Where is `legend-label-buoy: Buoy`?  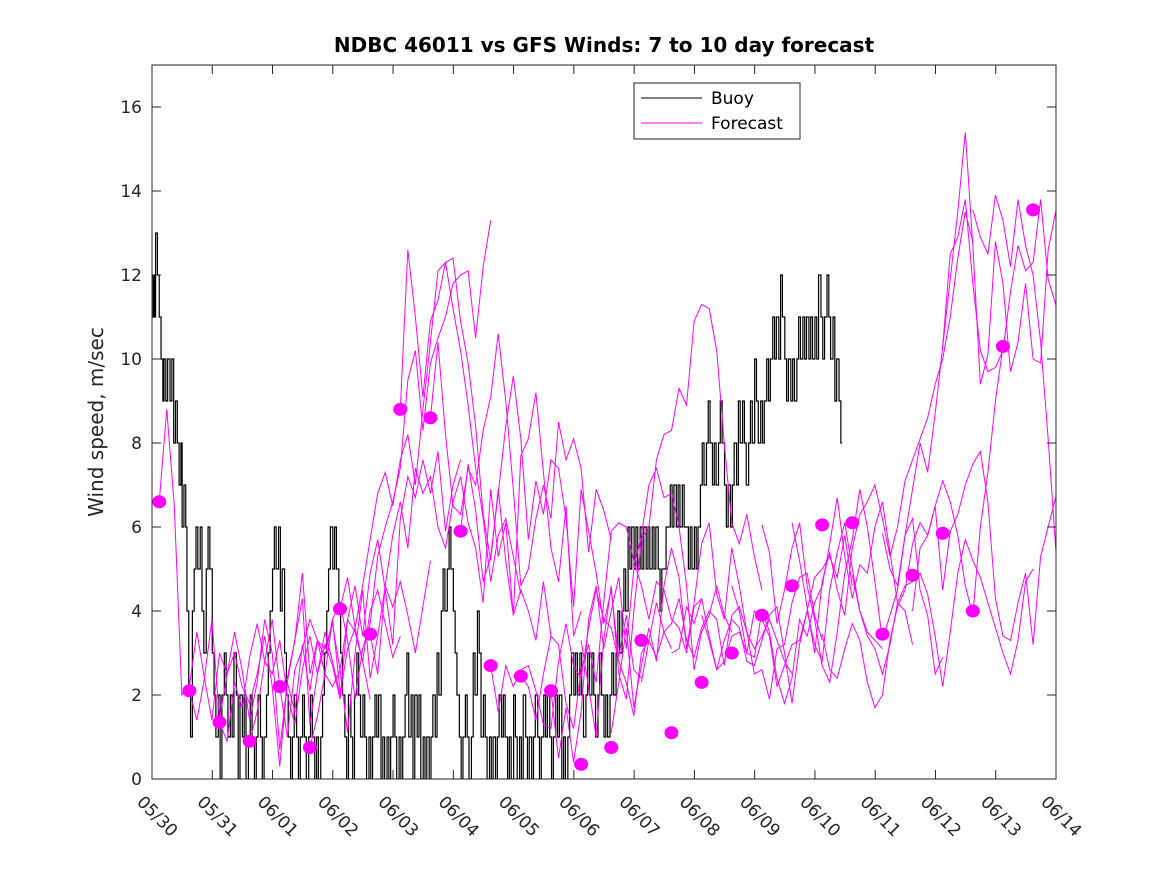
legend-label-buoy: Buoy is located at coordinates (732, 99).